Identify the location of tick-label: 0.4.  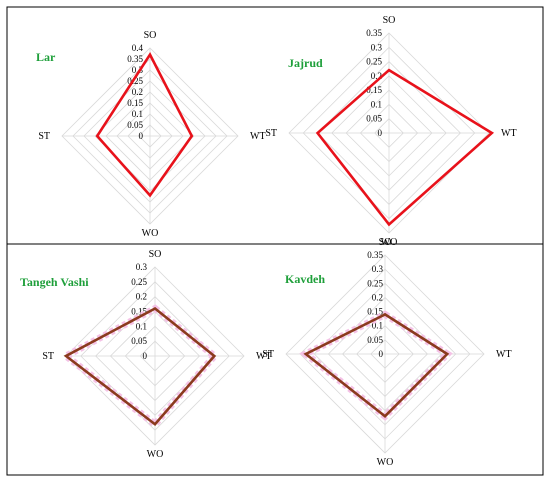
(138, 48).